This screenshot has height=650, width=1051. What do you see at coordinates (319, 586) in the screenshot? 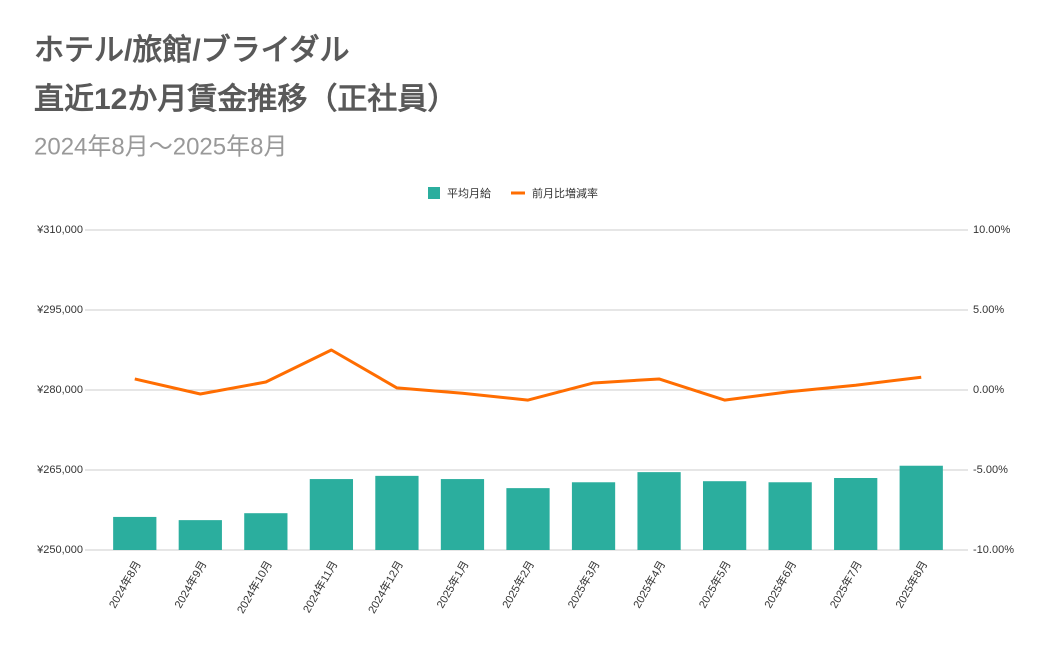
I see `x-tick-label: 2024年11月` at bounding box center [319, 586].